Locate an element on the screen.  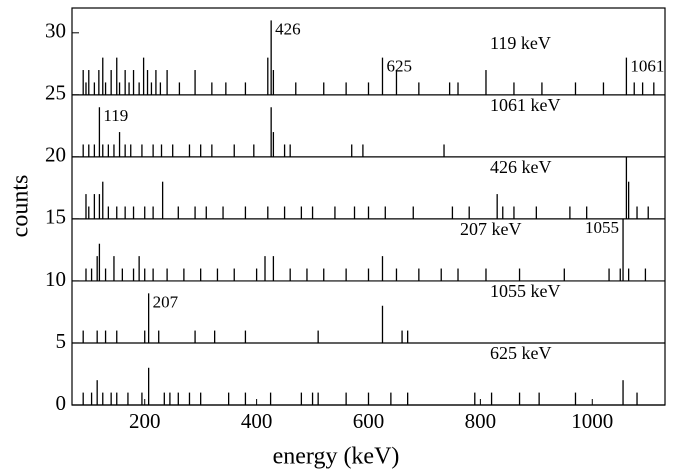
y-tick-label: 5 is located at coordinates (61, 341).